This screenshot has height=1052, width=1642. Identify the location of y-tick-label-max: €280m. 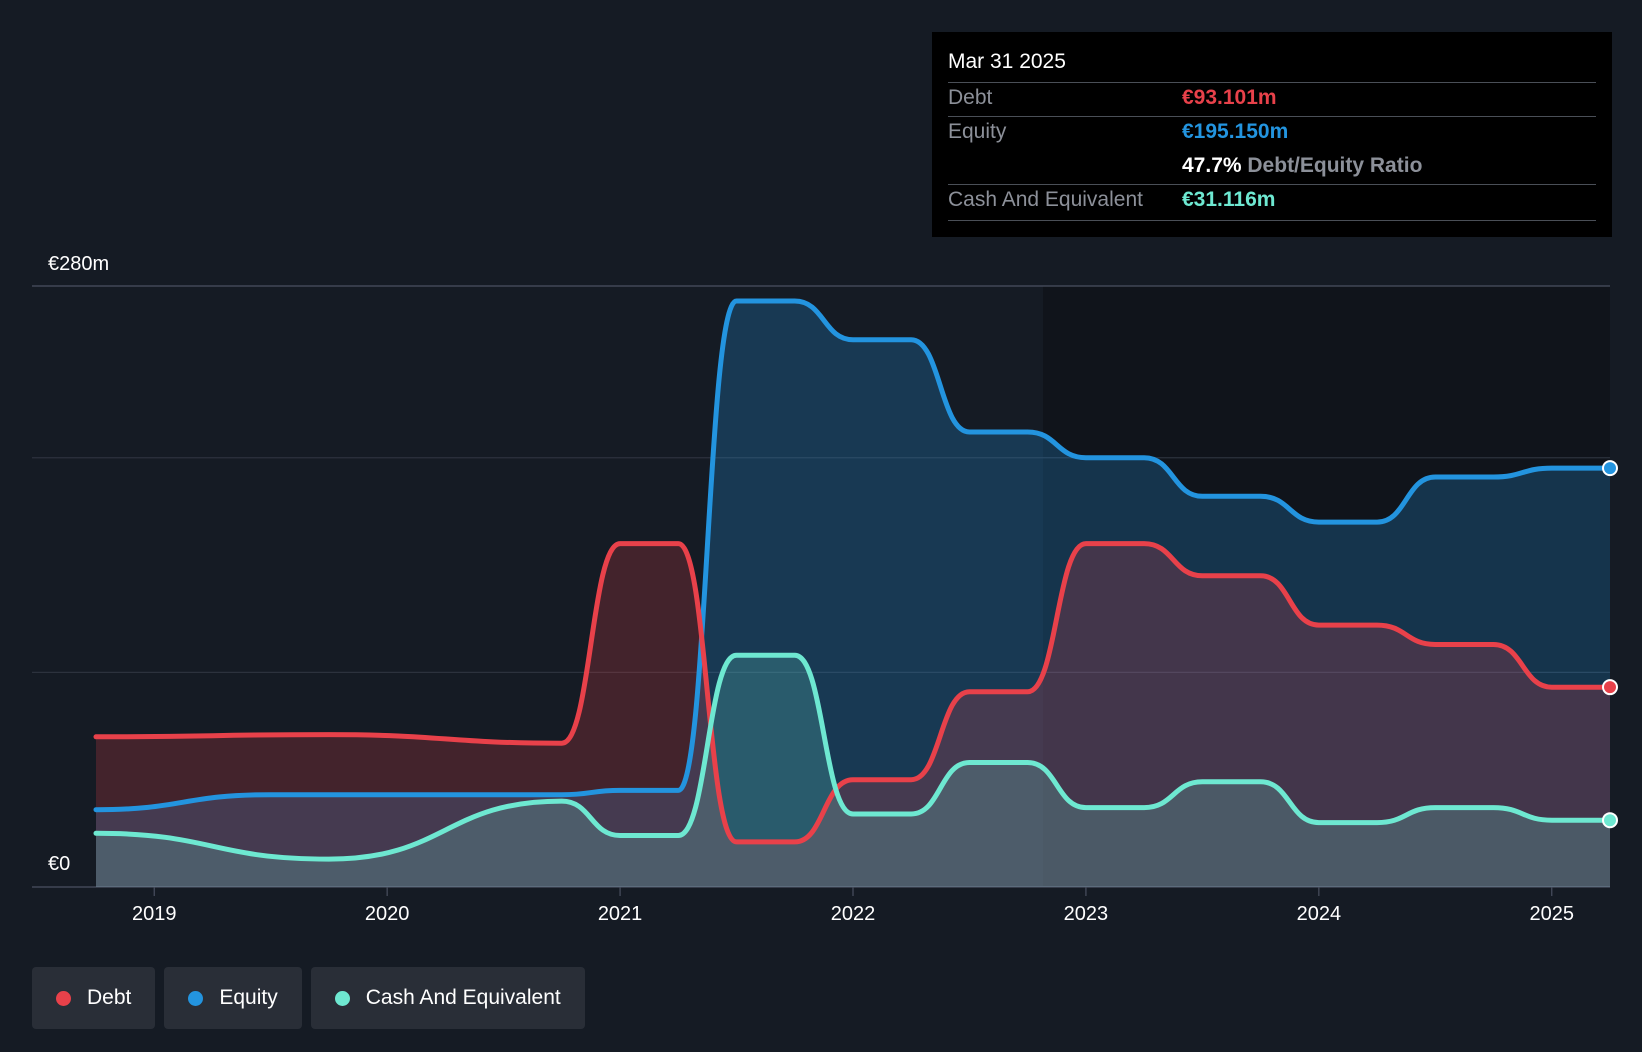
(78, 264).